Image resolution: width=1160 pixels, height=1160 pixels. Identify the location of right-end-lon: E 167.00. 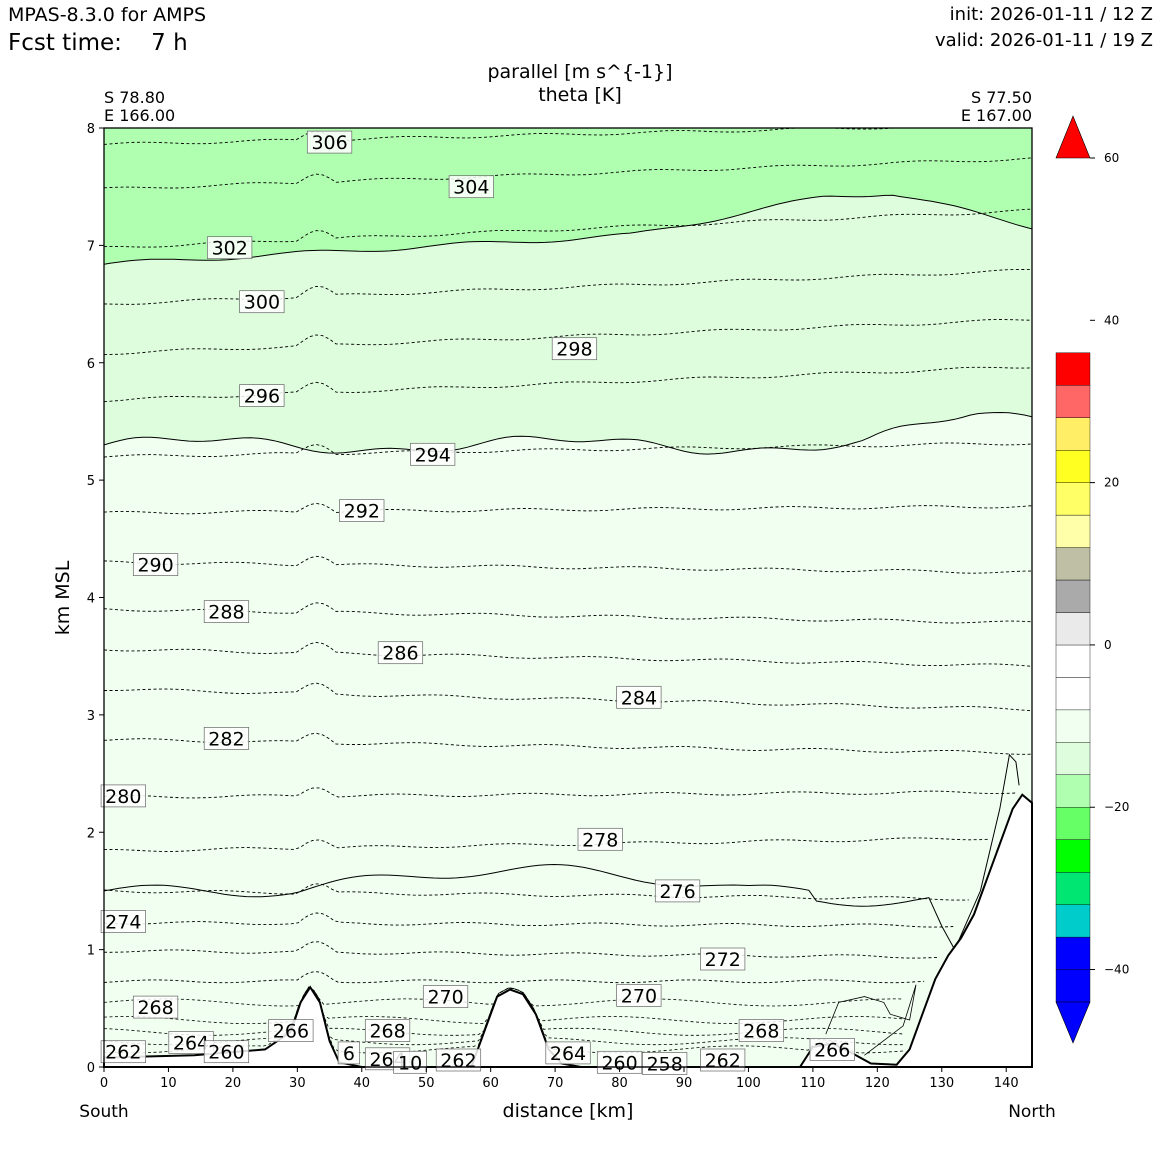
(996, 115).